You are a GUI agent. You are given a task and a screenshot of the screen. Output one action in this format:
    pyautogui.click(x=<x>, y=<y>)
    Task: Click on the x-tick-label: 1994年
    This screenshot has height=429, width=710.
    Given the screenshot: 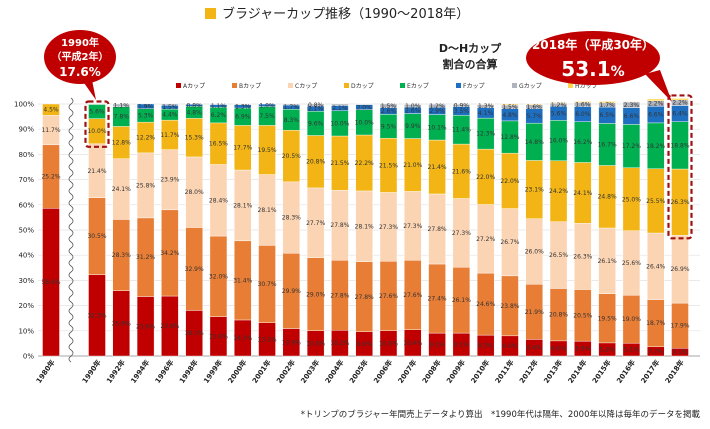 What is the action you would take?
    pyautogui.click(x=140, y=371)
    